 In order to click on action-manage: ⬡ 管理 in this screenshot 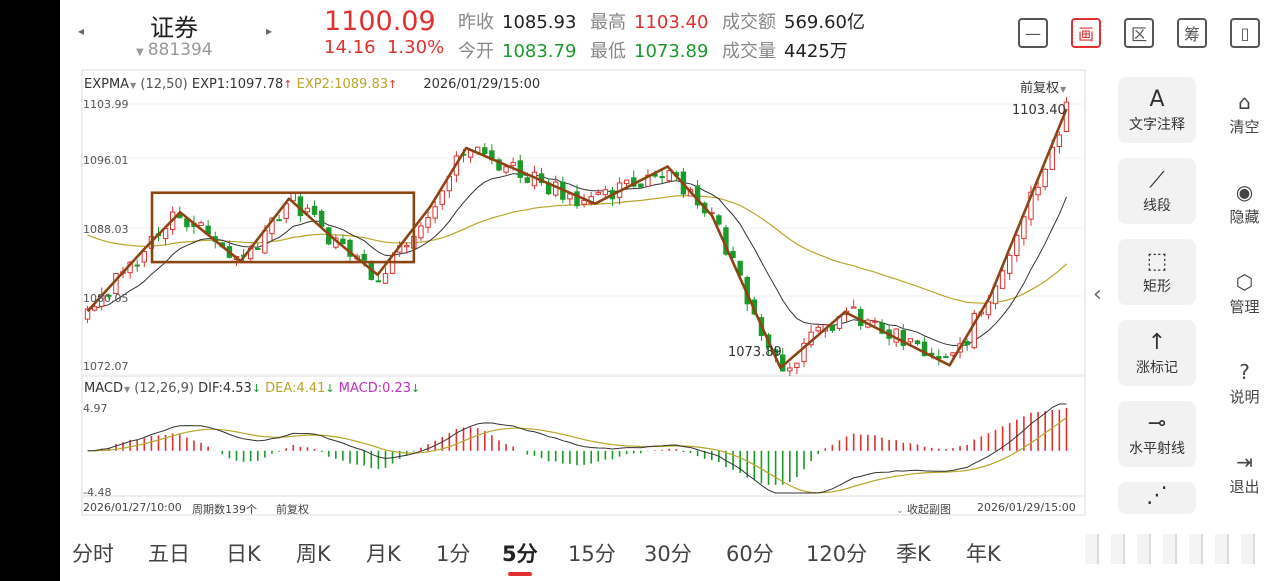, I will do `click(1244, 293)`.